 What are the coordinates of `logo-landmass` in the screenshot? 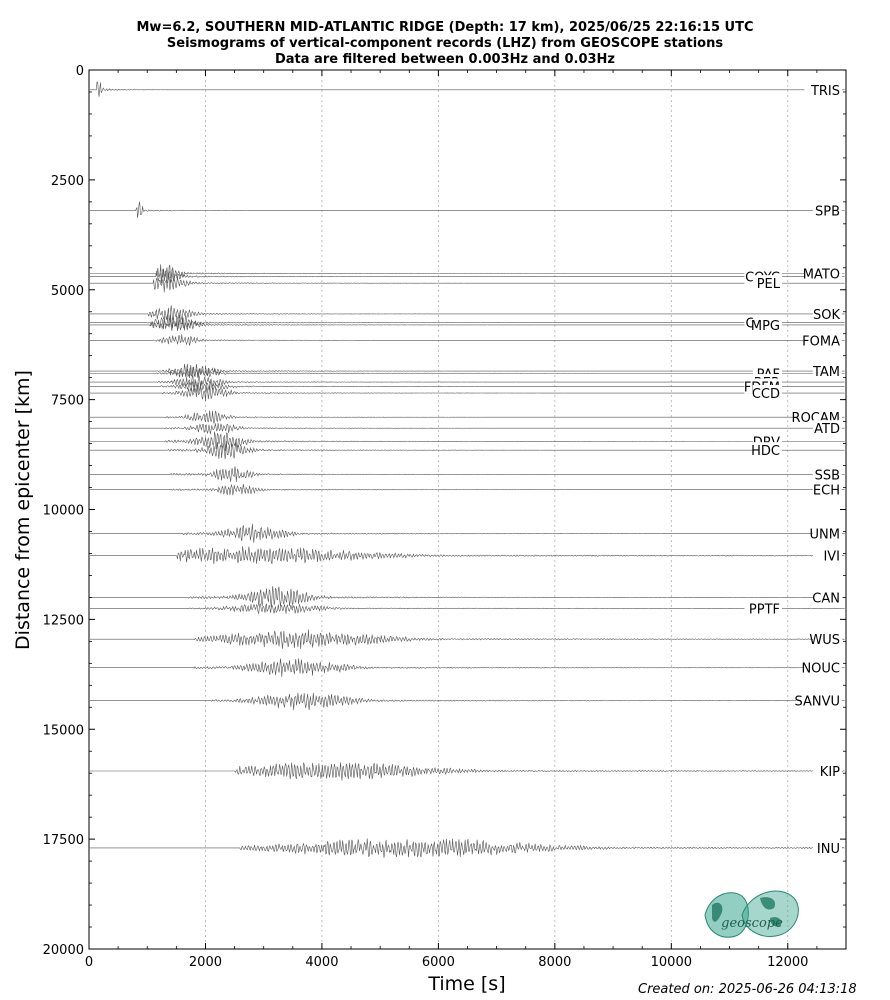 It's located at (747, 912).